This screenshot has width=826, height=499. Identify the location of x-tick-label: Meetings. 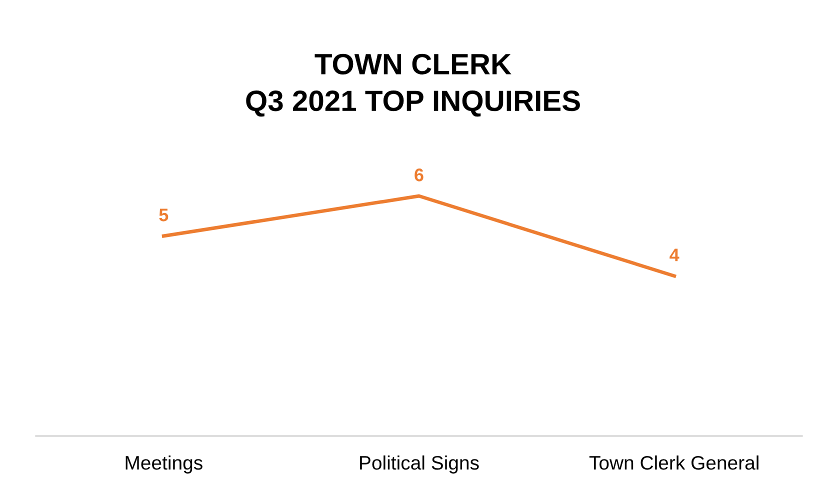
(164, 464).